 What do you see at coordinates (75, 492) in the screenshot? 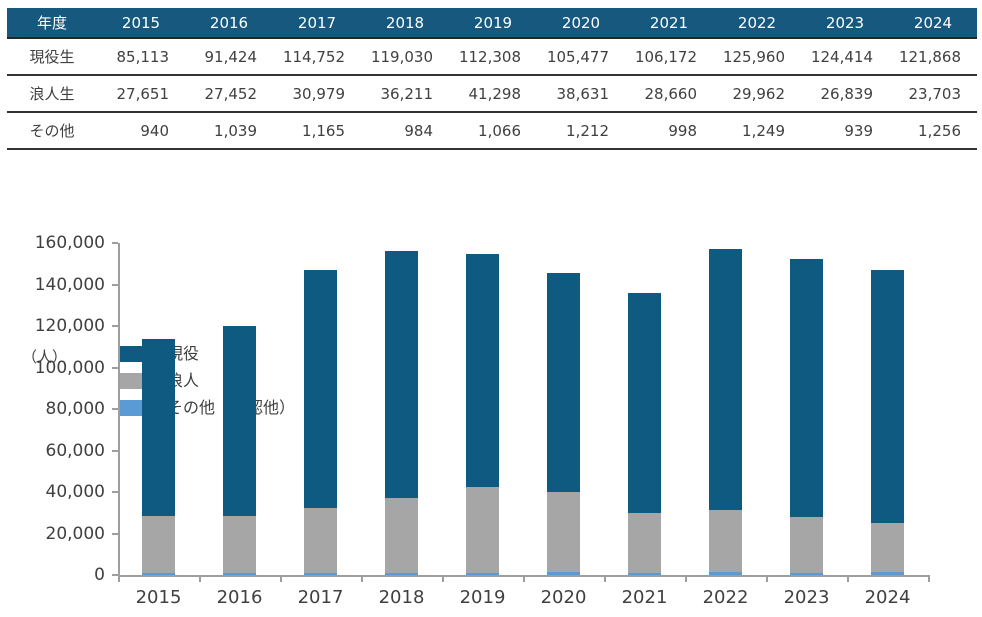
I see `y-tick-label: 40,000` at bounding box center [75, 492].